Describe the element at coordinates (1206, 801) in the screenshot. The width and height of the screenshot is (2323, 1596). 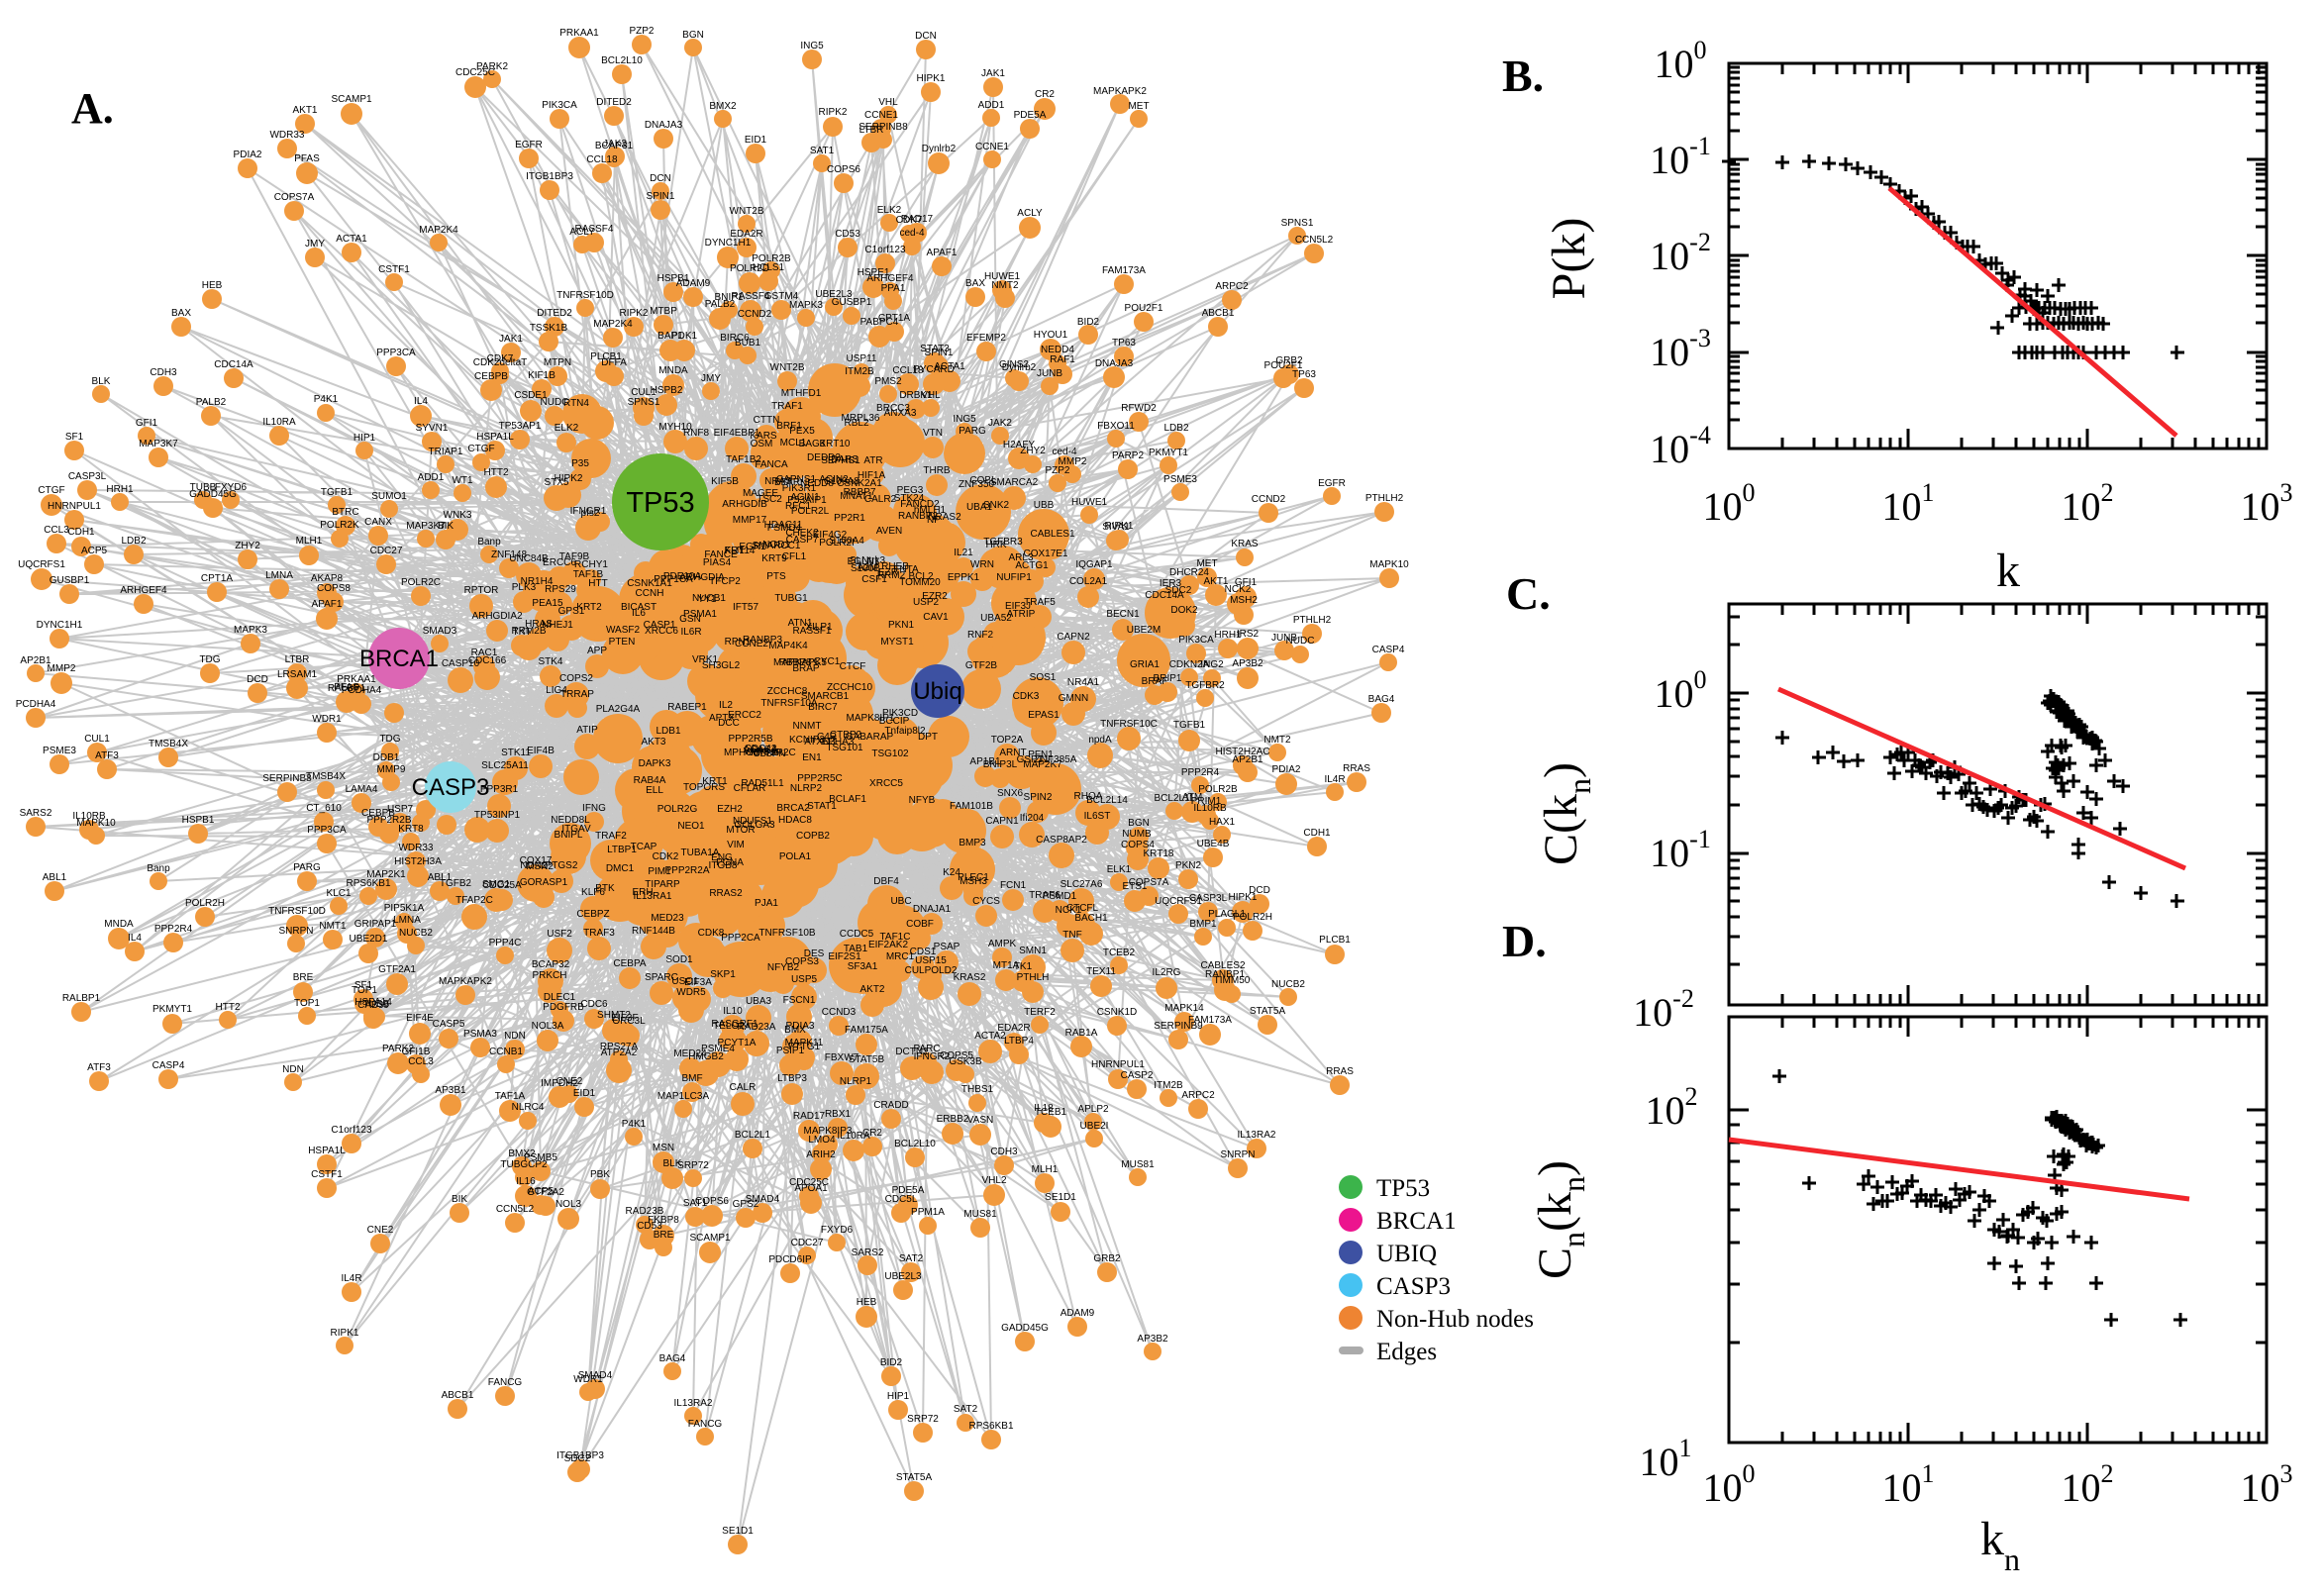
I see `svg-text: PRIM1` at that location.